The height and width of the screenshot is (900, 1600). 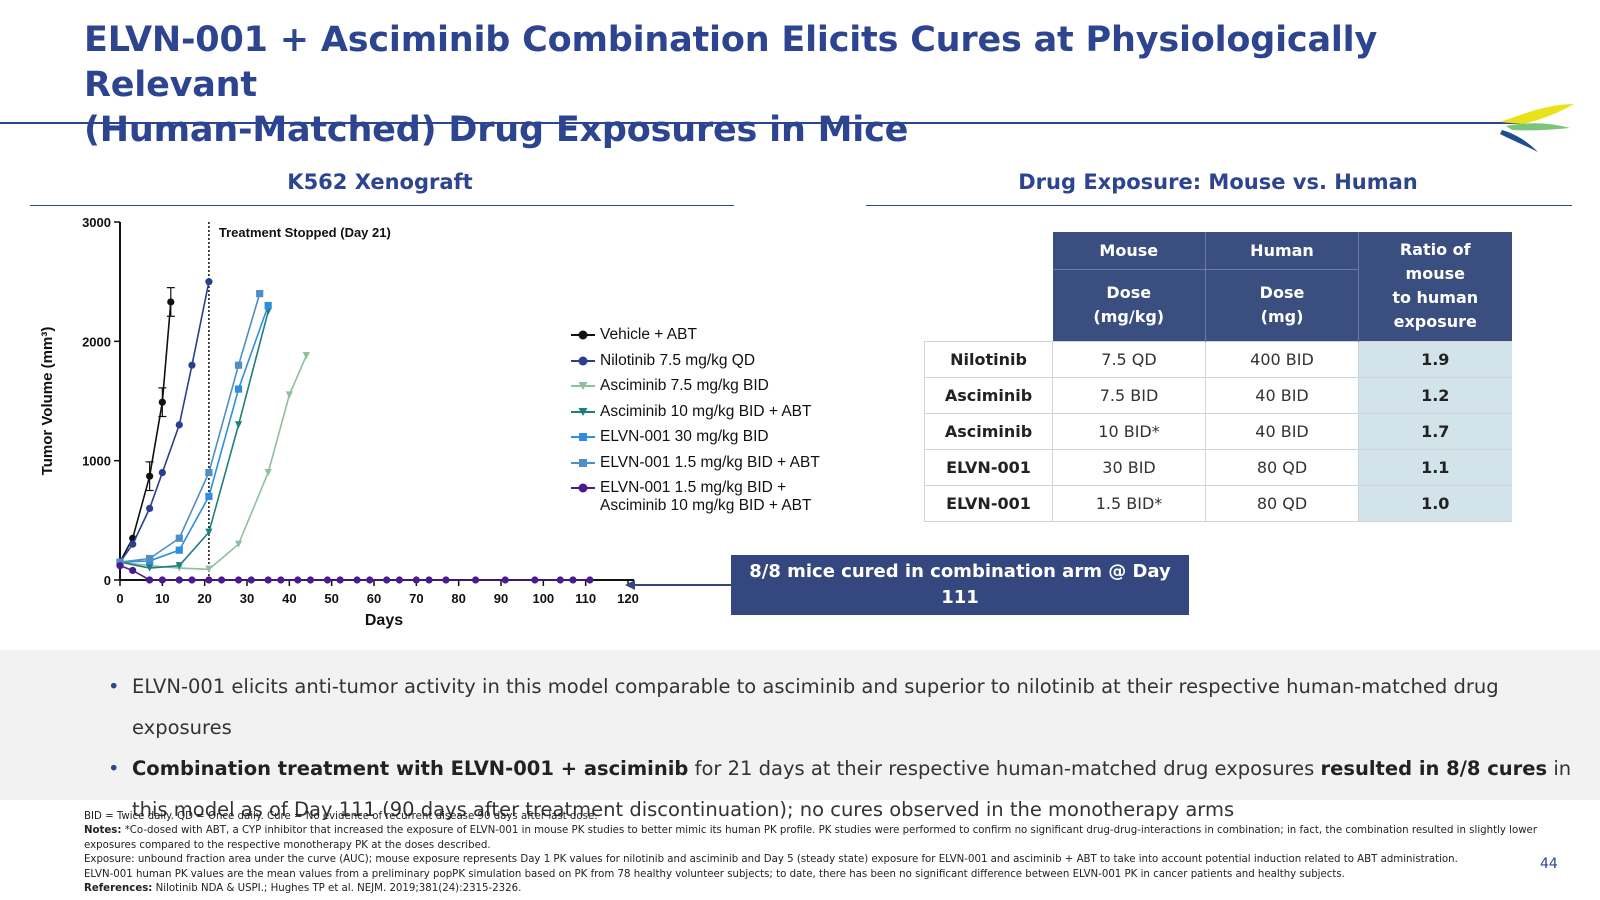 I want to click on treatment-stop-annotation: Treatment Stopped (Day 21), so click(x=305, y=232).